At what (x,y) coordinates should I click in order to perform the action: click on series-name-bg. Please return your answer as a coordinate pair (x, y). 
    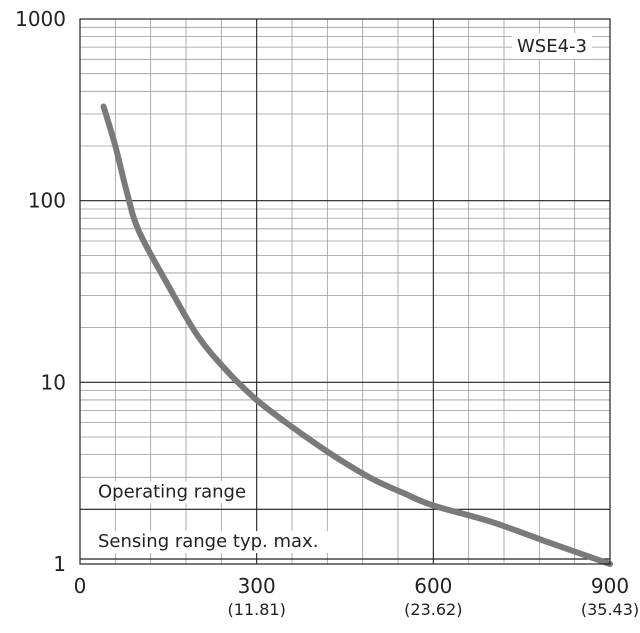
    Looking at the image, I should click on (552, 46).